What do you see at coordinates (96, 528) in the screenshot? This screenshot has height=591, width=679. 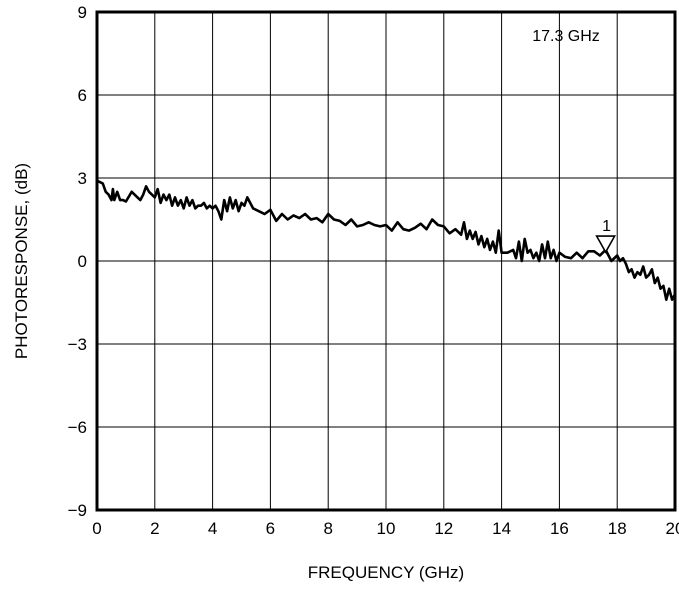 I see `x-tick-label: 0` at bounding box center [96, 528].